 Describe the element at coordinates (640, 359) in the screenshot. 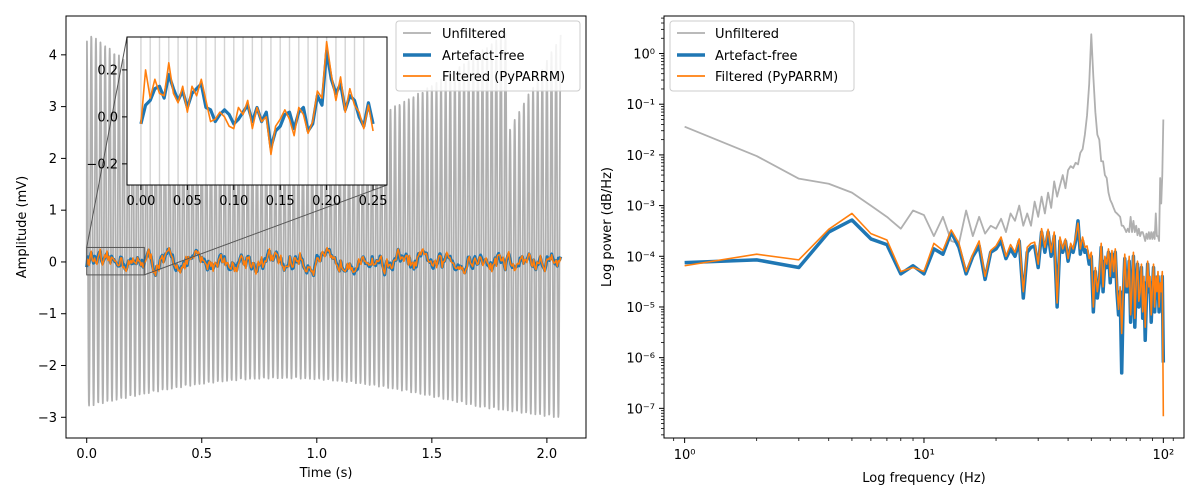

I see `right-y-tick-label: 10⁻⁶` at that location.